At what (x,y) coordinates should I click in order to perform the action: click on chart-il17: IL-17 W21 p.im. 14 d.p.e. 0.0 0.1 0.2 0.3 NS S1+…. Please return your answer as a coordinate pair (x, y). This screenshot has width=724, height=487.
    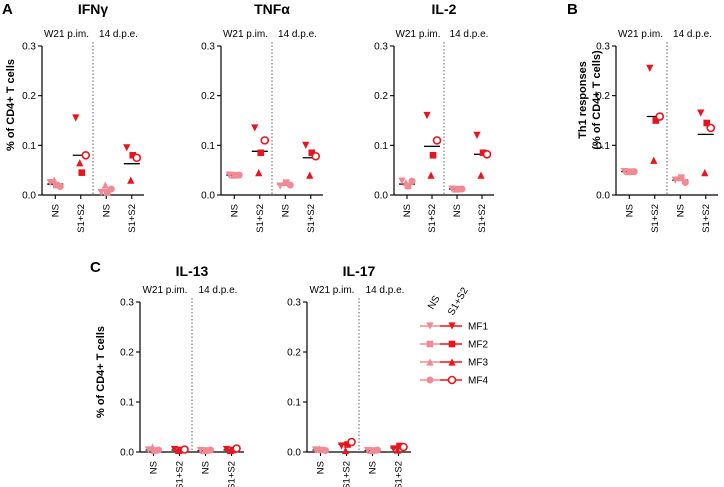
    Looking at the image, I should click on (349, 375).